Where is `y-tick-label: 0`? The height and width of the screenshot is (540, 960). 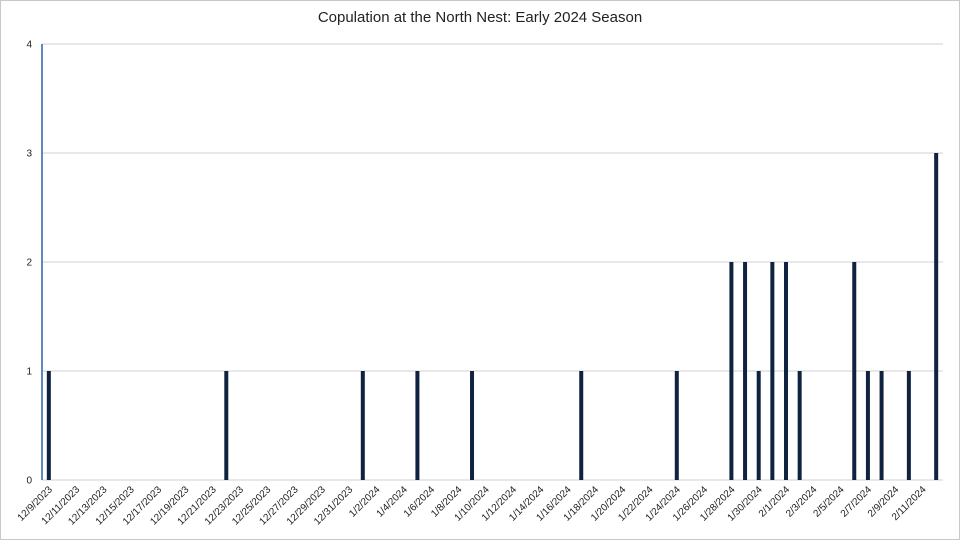 y-tick-label: 0 is located at coordinates (29, 481).